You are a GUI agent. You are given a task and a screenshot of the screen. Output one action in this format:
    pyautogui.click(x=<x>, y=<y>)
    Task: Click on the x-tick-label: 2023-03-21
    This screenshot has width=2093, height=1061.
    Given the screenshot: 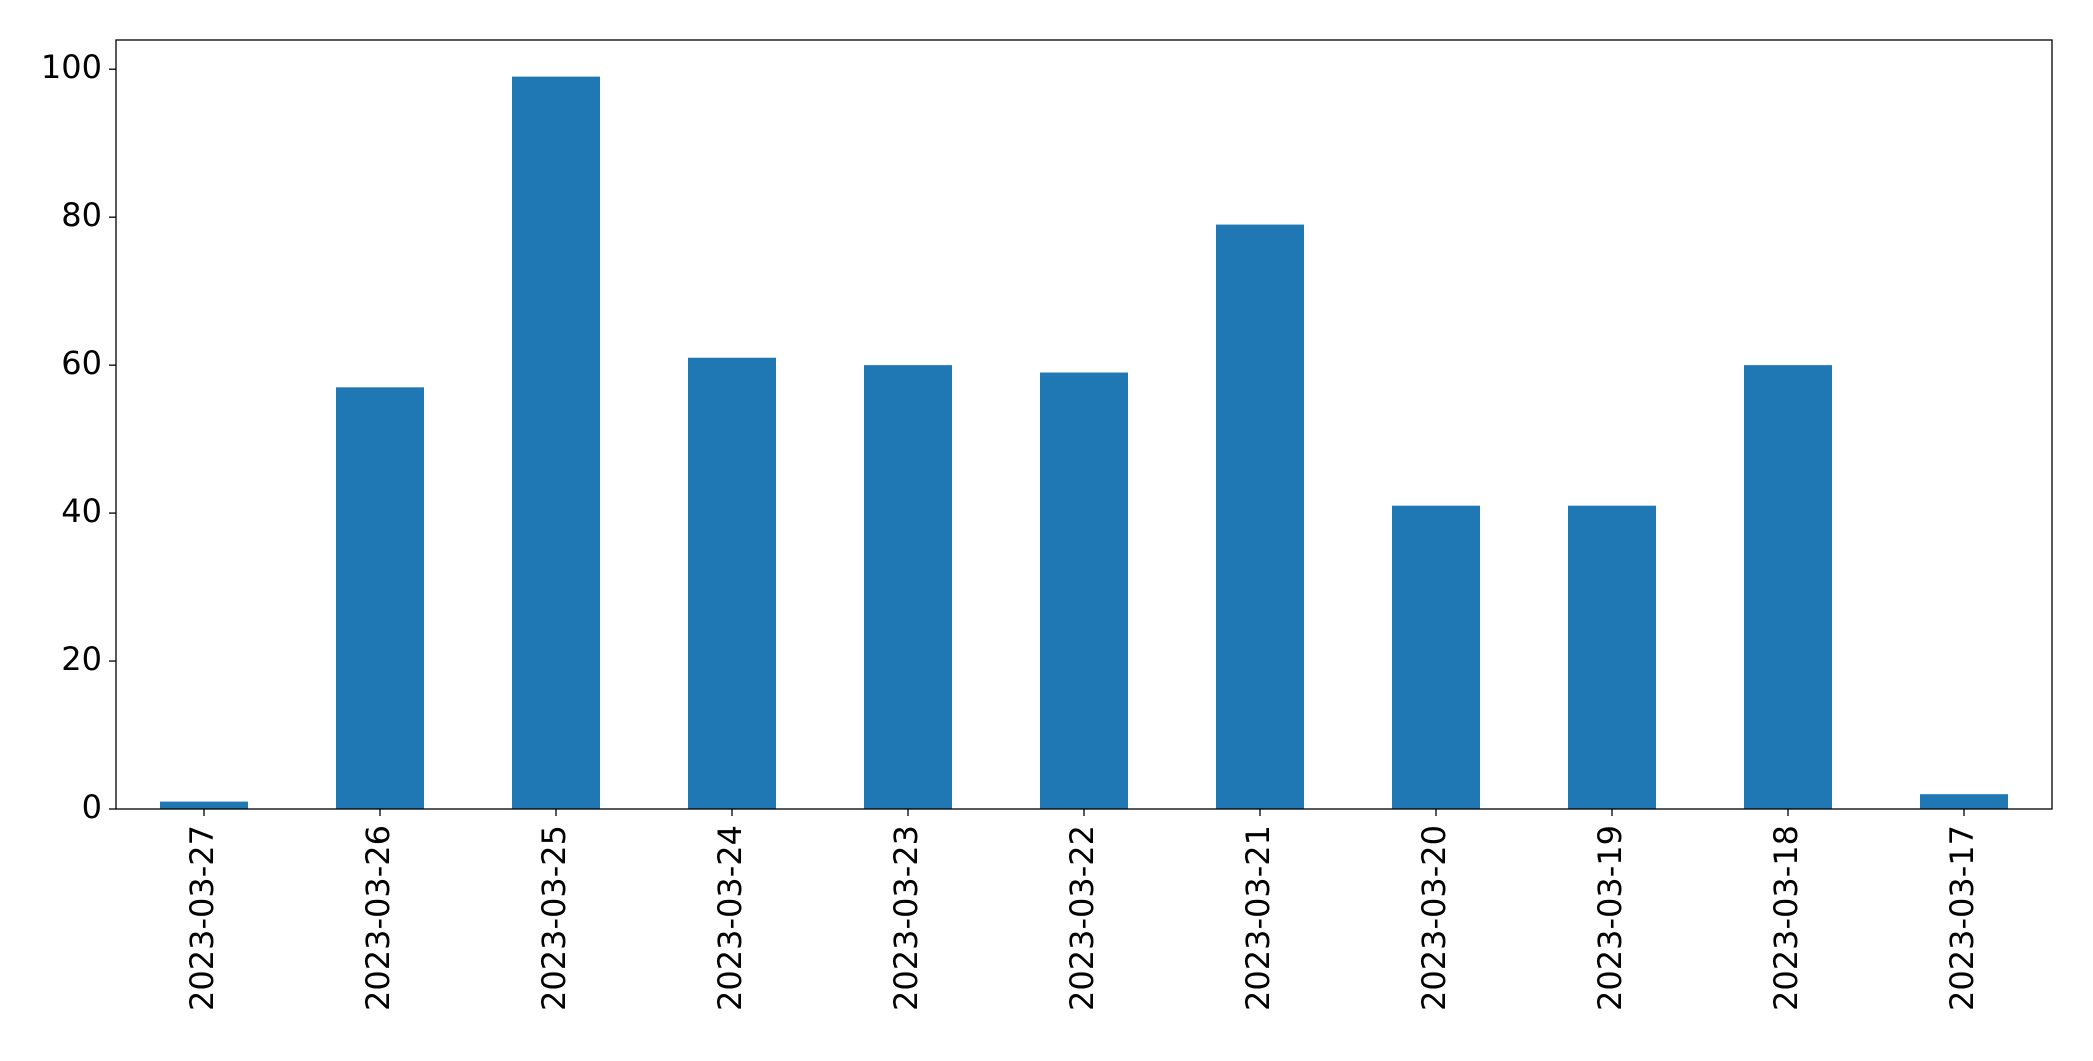 What is the action you would take?
    pyautogui.click(x=1258, y=918)
    